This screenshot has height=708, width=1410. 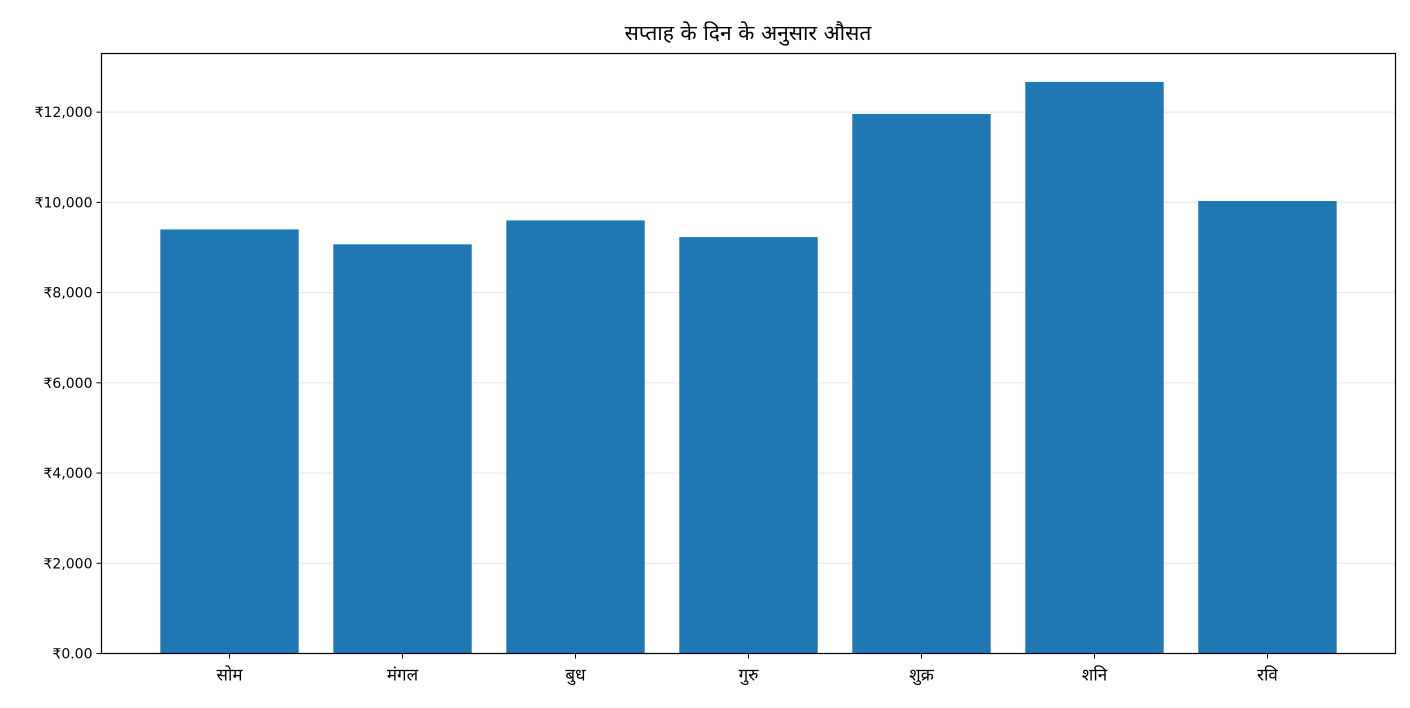 I want to click on x-tick-label: बुध, so click(x=575, y=676).